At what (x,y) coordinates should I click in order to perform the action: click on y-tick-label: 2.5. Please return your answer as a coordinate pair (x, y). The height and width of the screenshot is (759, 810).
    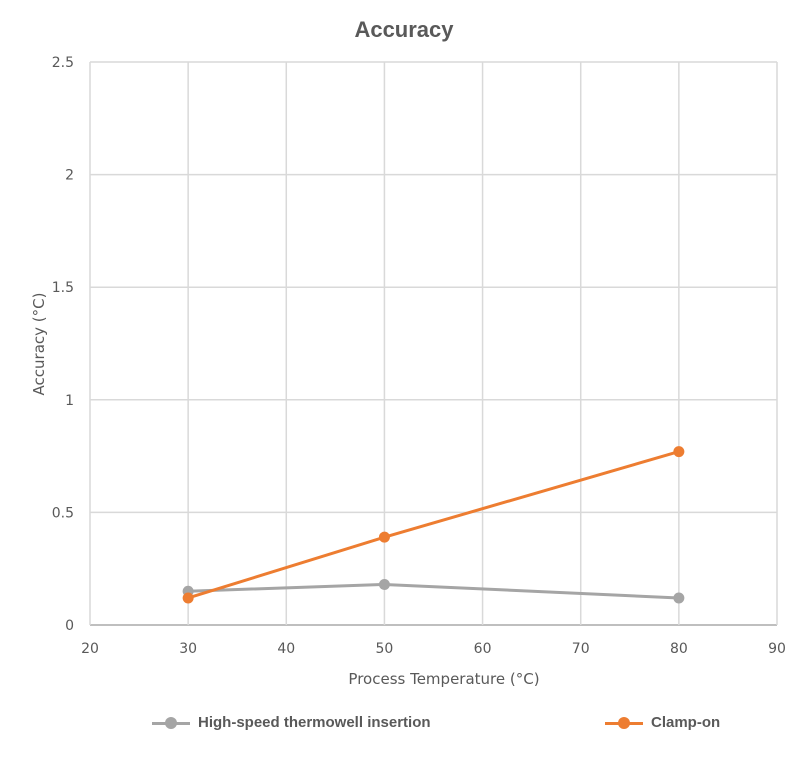
    Looking at the image, I should click on (63, 63).